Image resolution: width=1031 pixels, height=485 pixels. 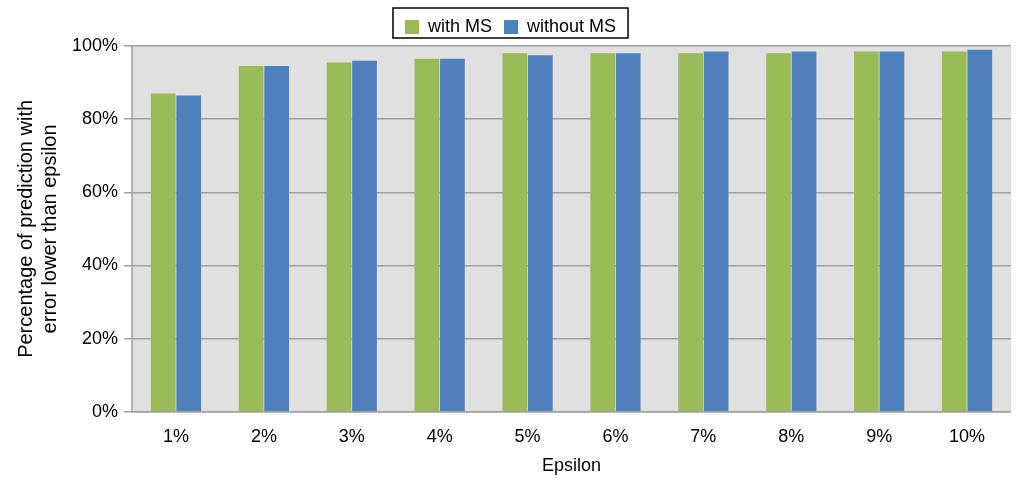 I want to click on y-tick-label: 100%, so click(x=95, y=44).